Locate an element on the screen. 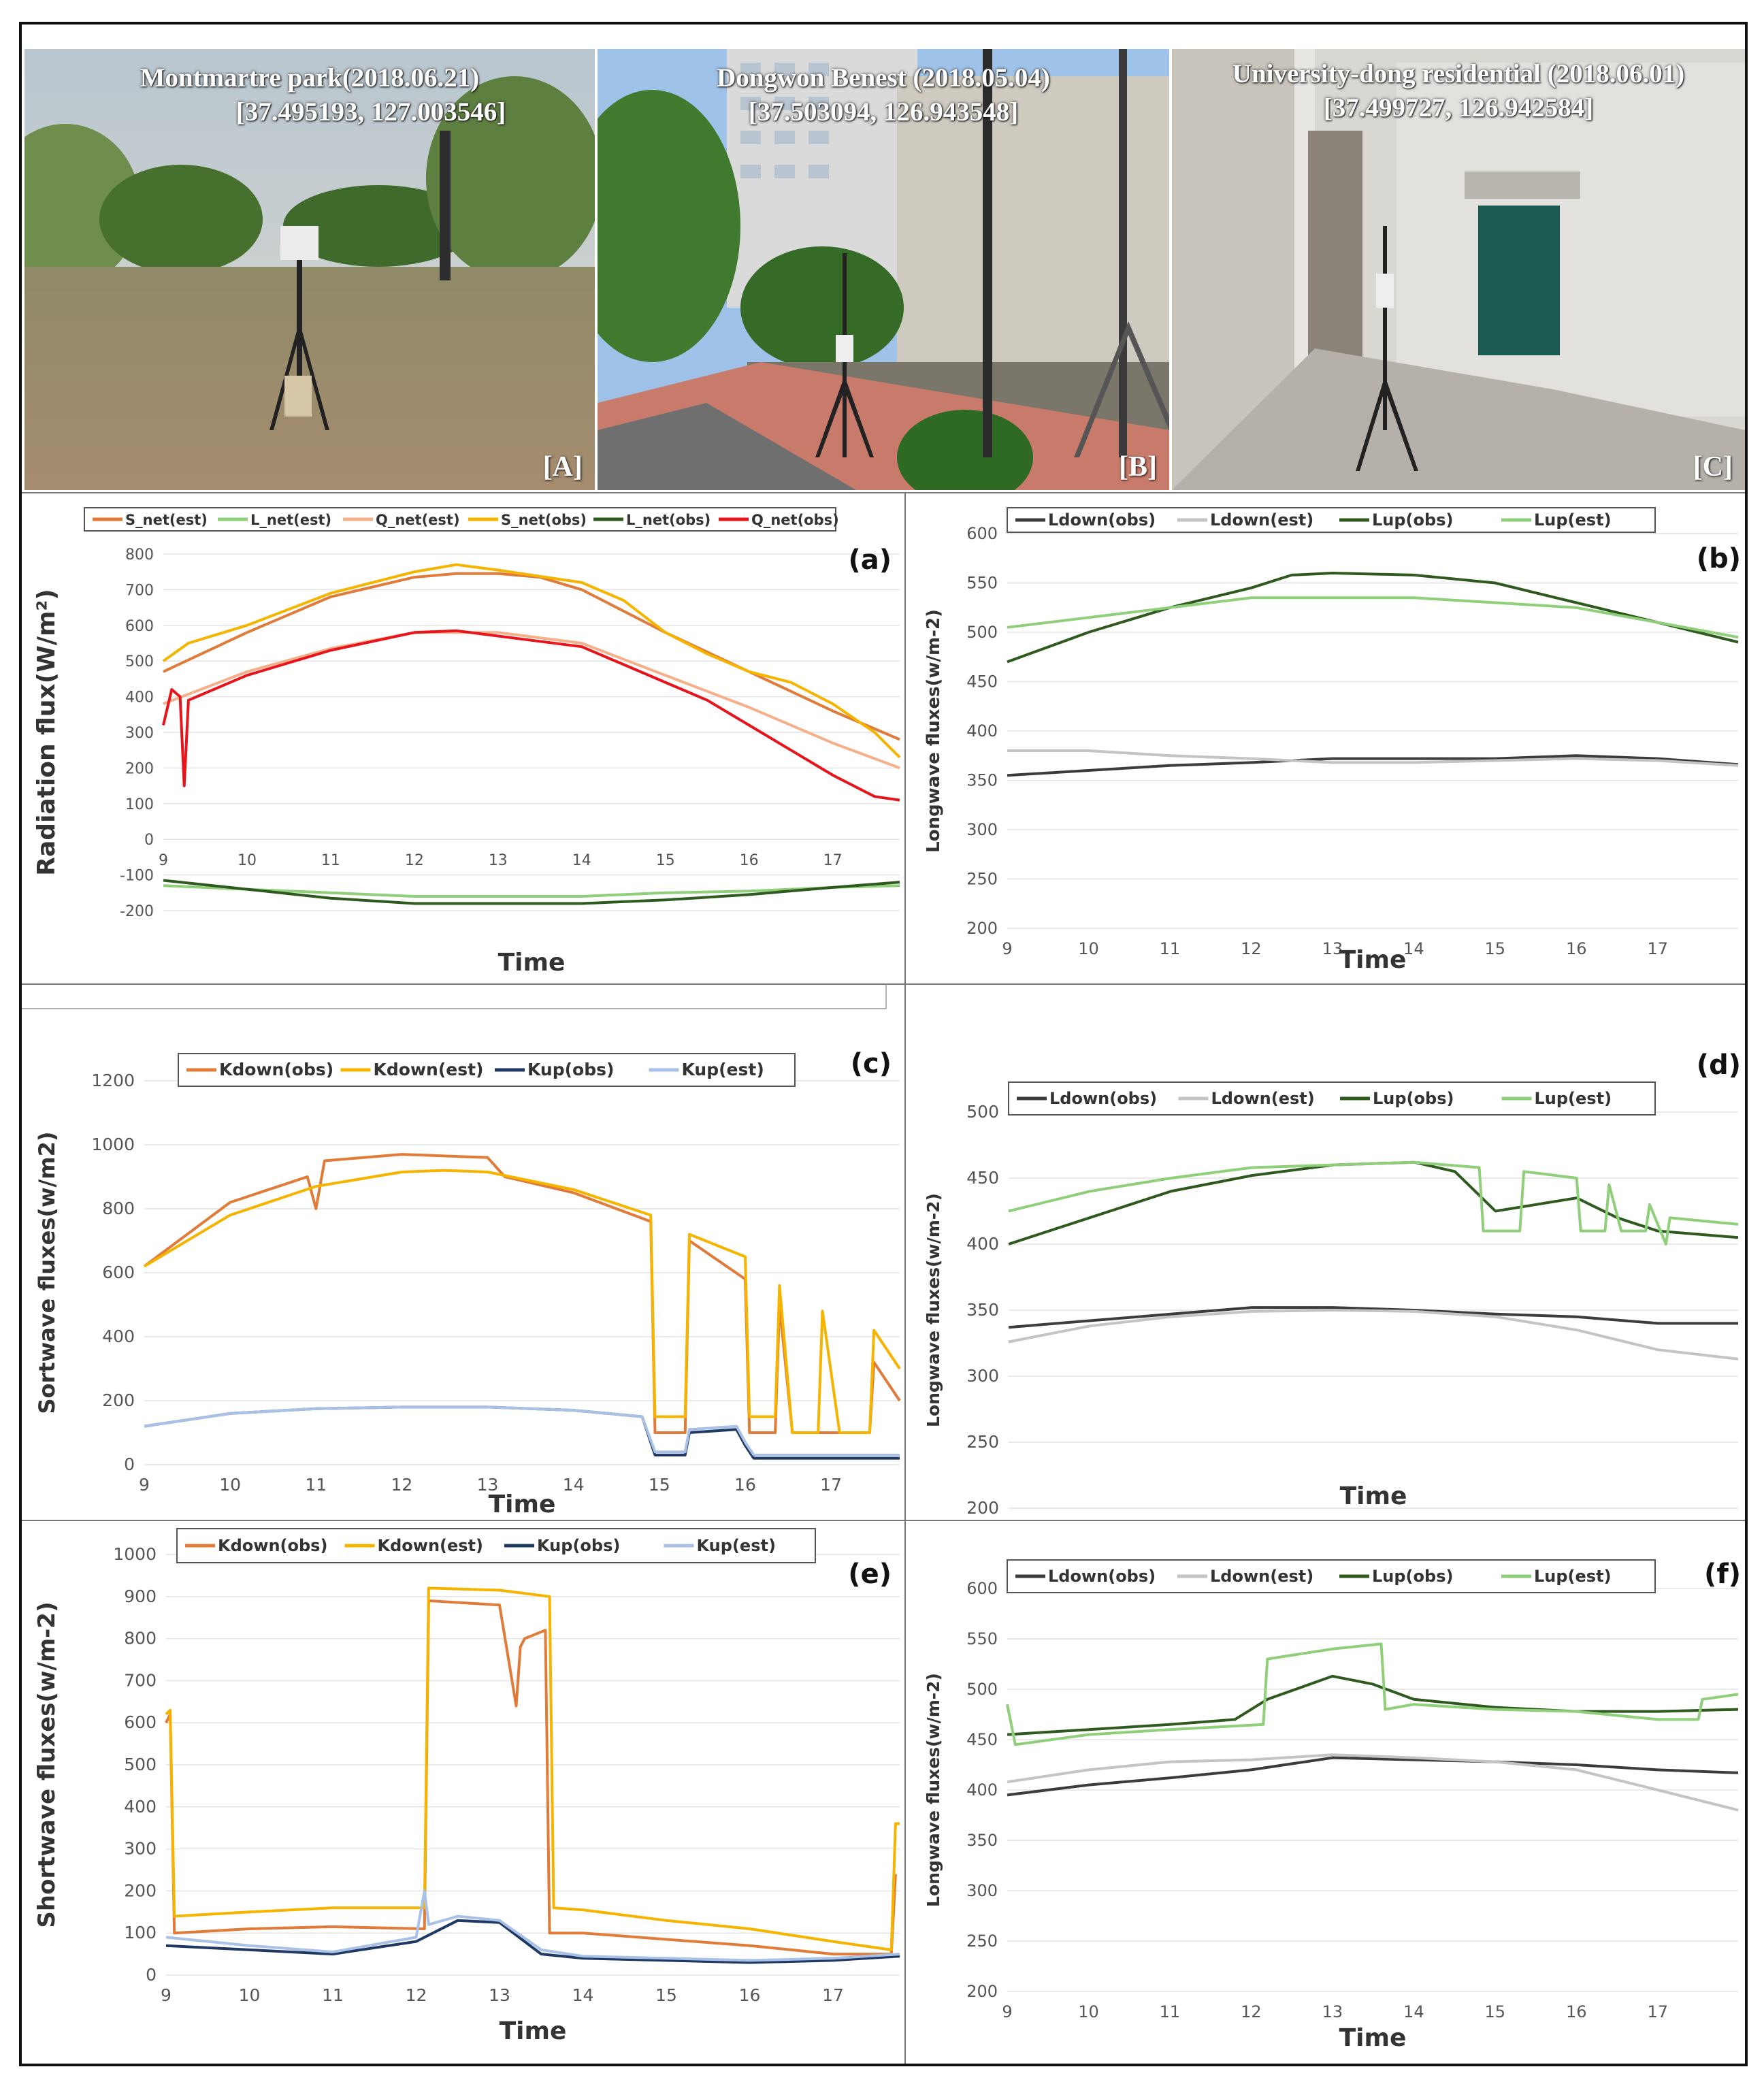 The height and width of the screenshot is (2084, 1764). legend-label: Q_net(obs) is located at coordinates (795, 520).